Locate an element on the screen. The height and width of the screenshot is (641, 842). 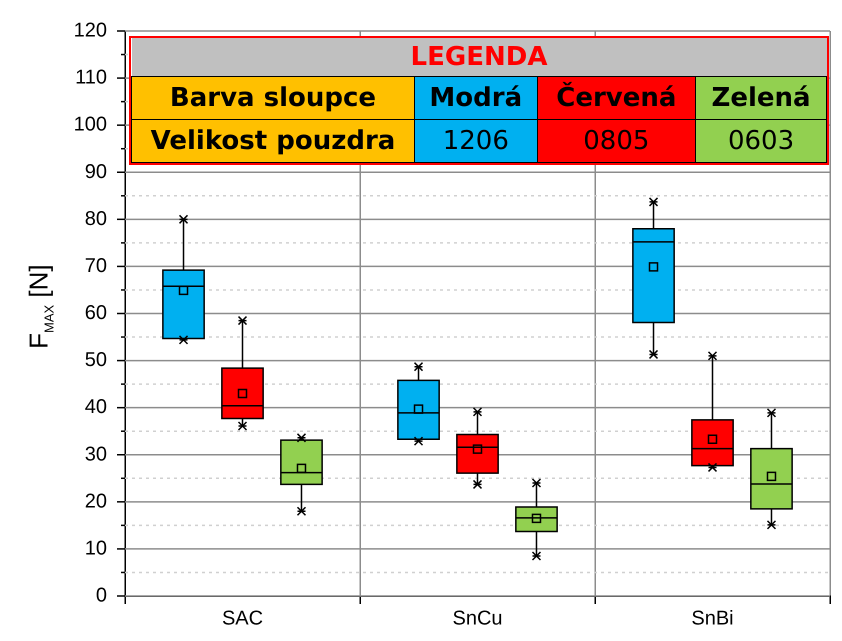
annotation: Velikost pouzdra is located at coordinates (273, 141).